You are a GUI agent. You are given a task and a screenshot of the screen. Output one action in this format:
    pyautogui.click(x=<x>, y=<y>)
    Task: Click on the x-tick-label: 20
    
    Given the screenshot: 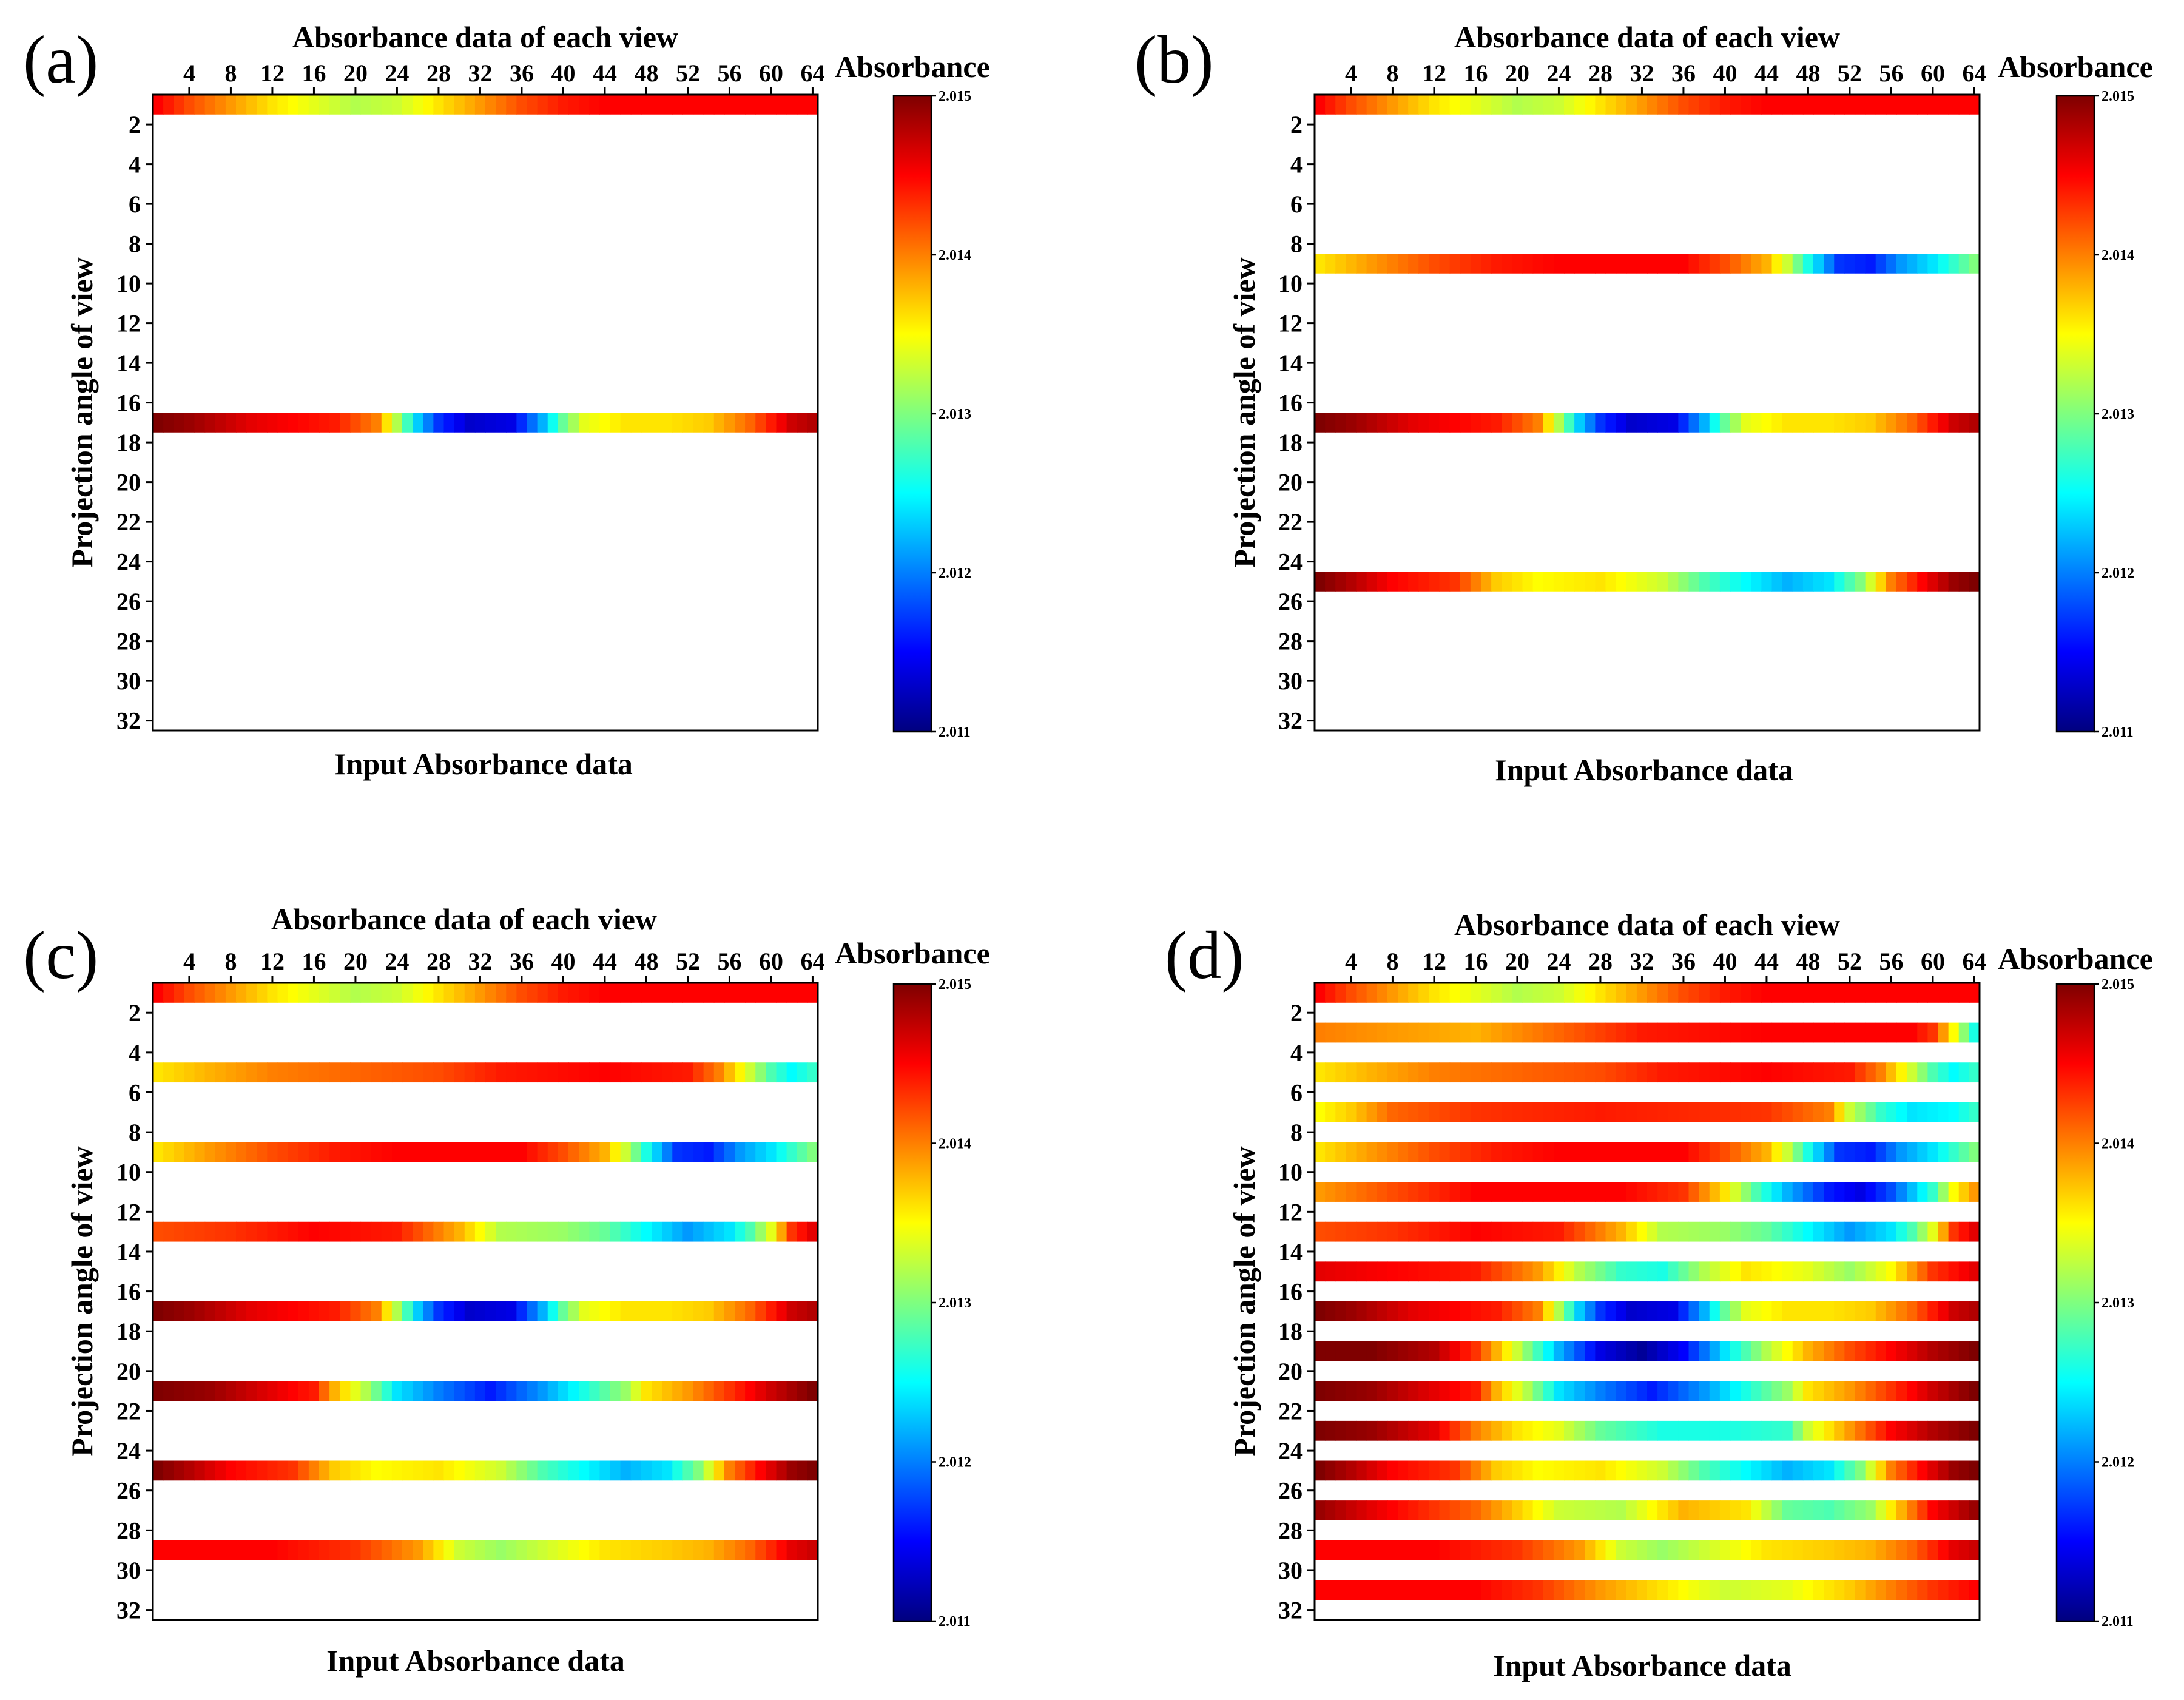 What is the action you would take?
    pyautogui.click(x=1517, y=73)
    